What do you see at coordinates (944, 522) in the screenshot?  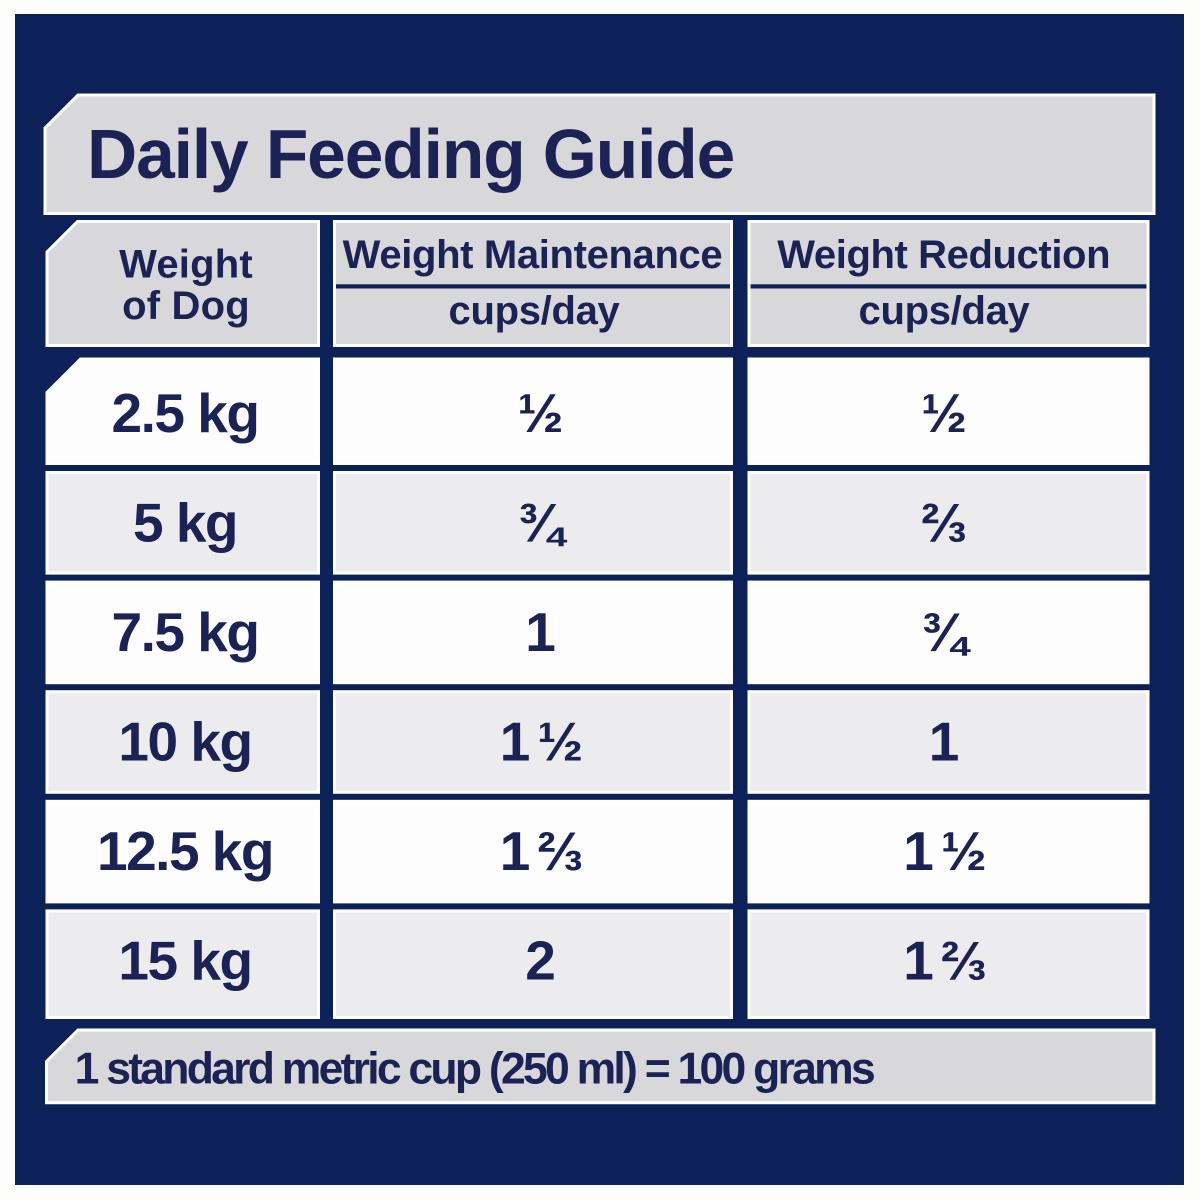 I see `svg-text: ⅔` at bounding box center [944, 522].